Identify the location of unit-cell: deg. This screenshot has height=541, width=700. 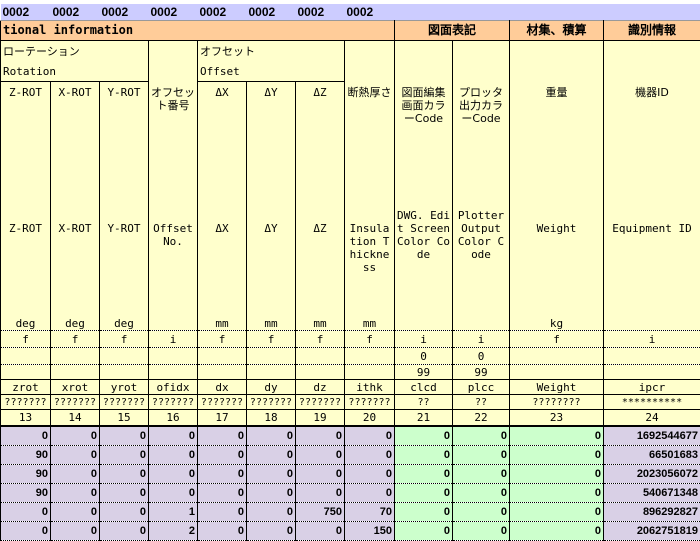
(124, 320).